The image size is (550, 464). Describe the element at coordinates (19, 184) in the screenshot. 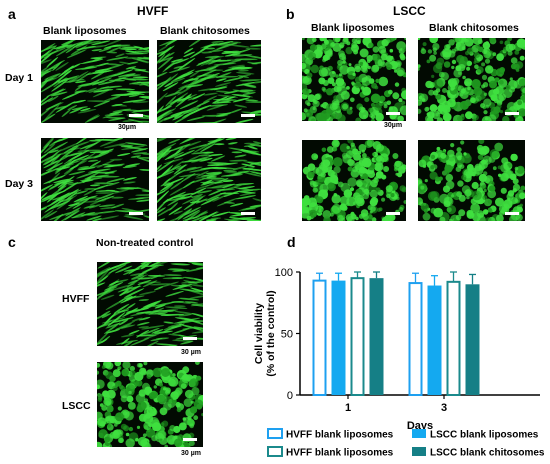

I see `panel-a-row2-label: Day 3` at that location.